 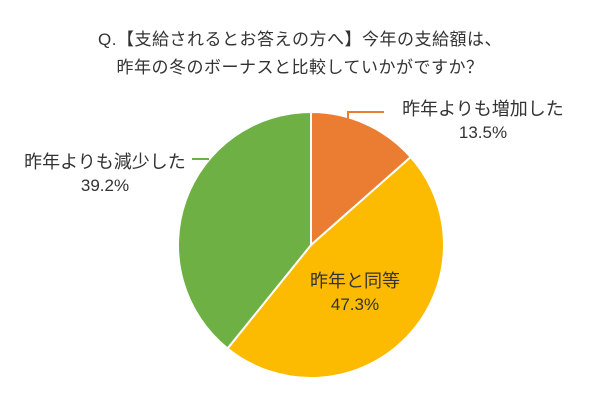 I want to click on slice-label-increased-value: 13.5%, so click(x=483, y=132).